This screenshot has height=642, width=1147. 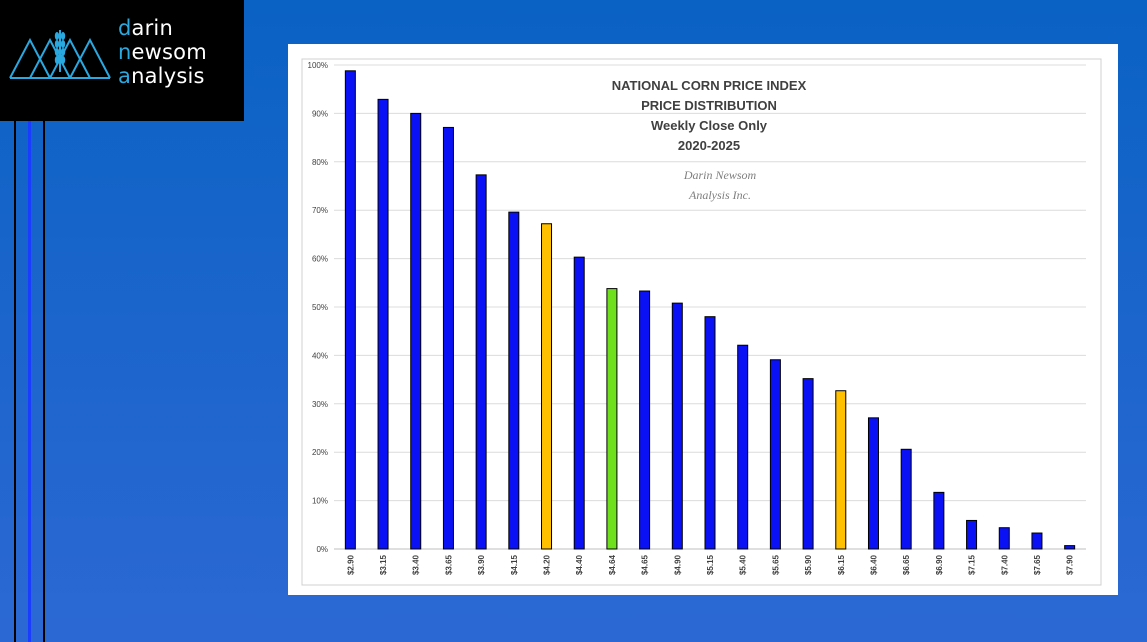 What do you see at coordinates (719, 195) in the screenshot?
I see `chart-watermark-line: Analysis Inc.` at bounding box center [719, 195].